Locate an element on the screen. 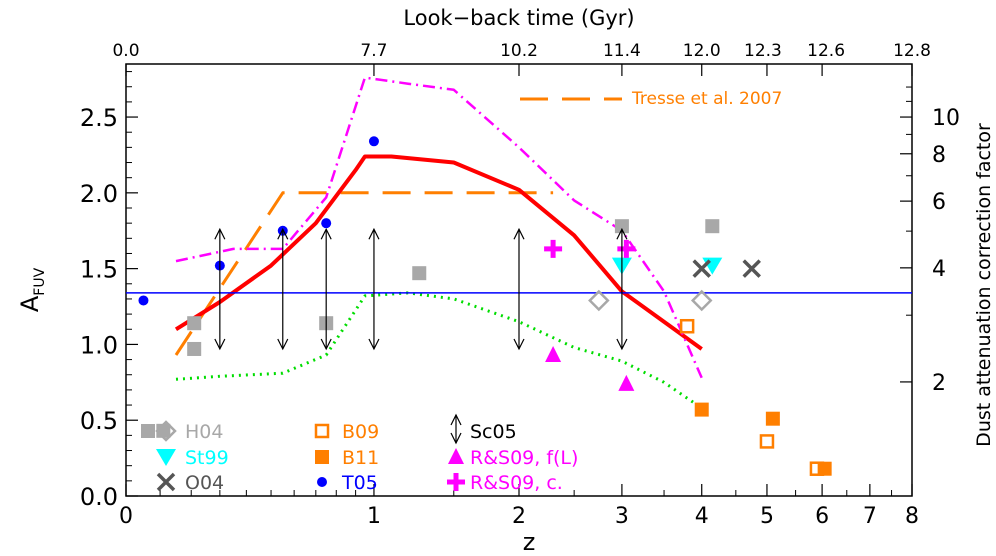  top-tick-label: 12.6 is located at coordinates (826, 51).